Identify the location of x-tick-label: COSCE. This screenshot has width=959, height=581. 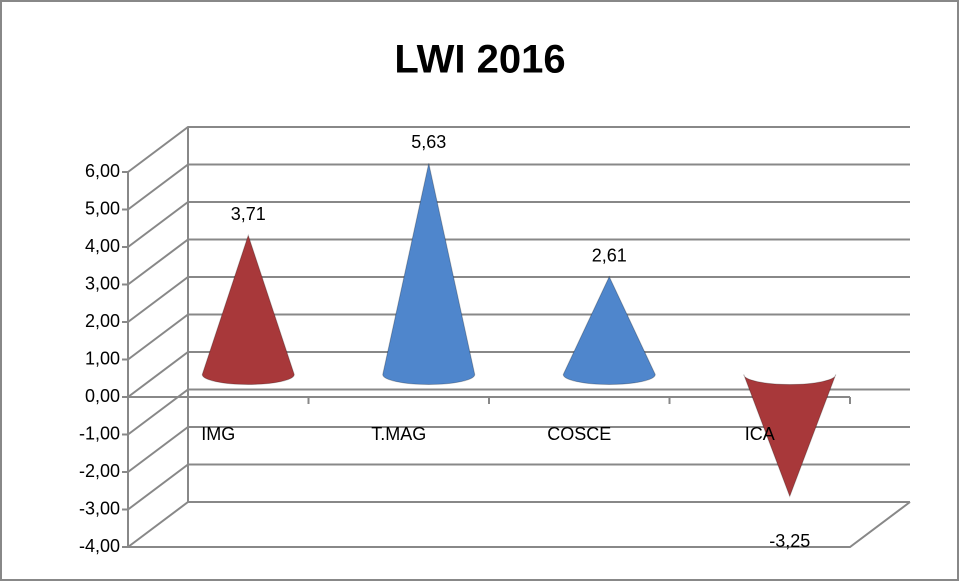
(579, 434).